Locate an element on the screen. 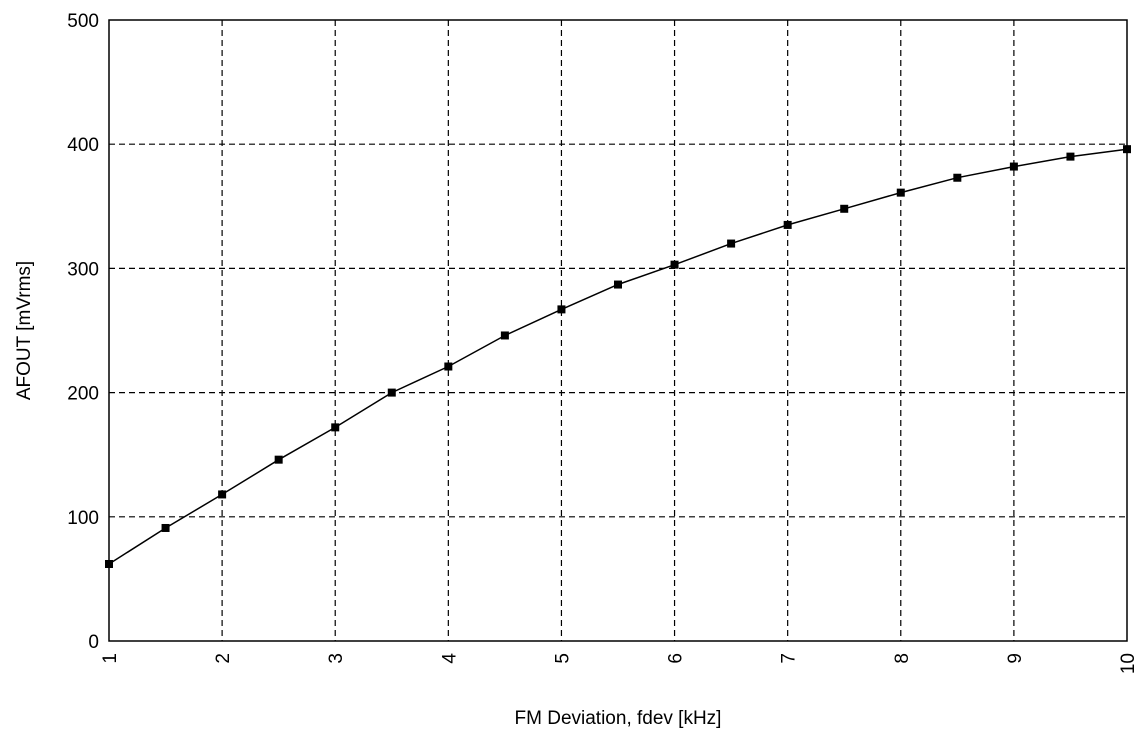  x-tick-label: 8 is located at coordinates (902, 658).